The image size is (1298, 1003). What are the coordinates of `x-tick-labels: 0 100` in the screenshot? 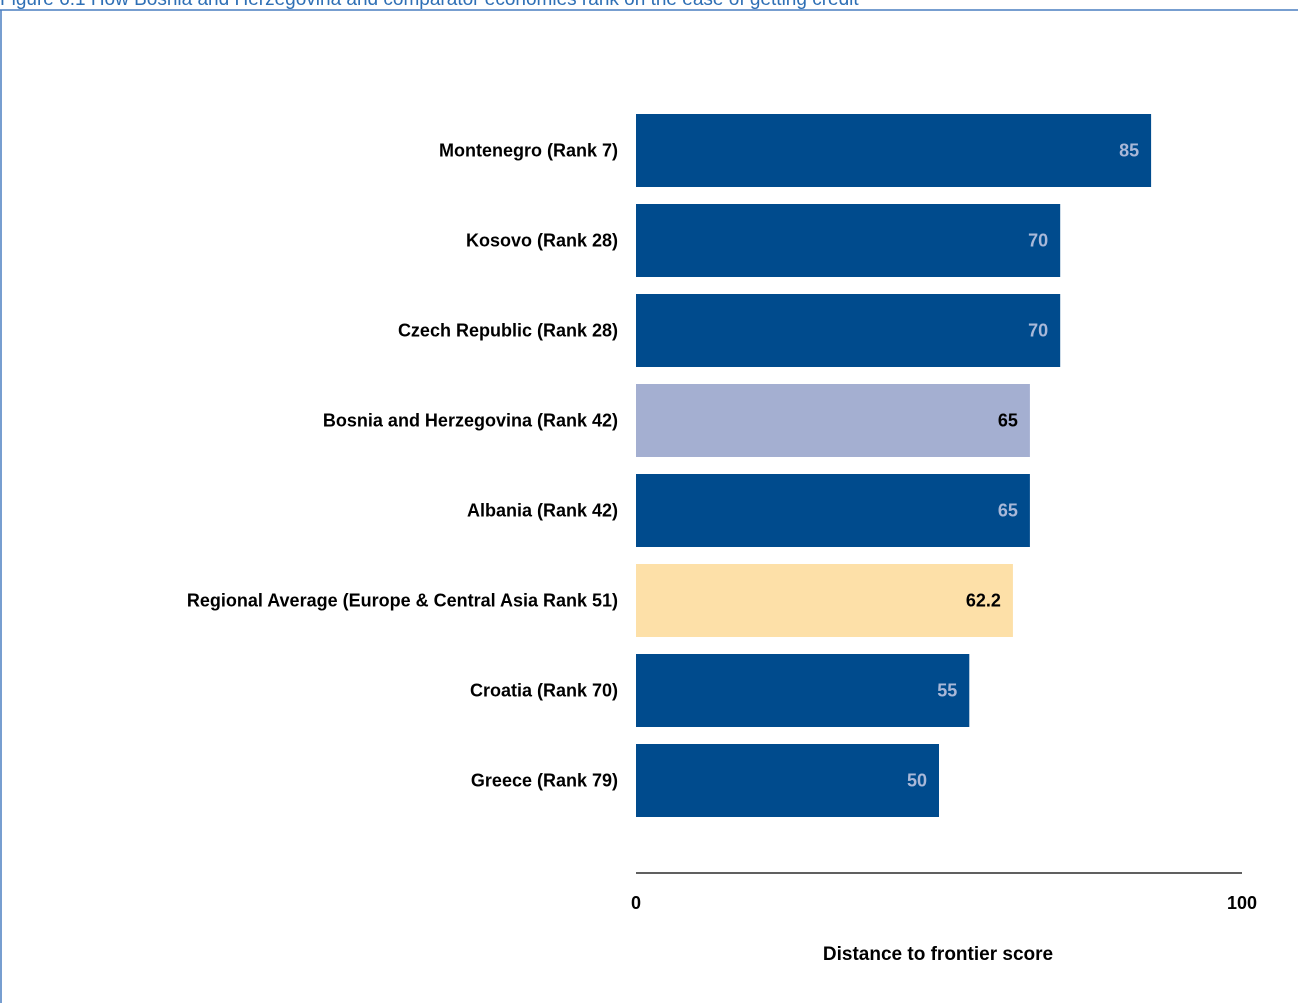 It's located at (944, 903).